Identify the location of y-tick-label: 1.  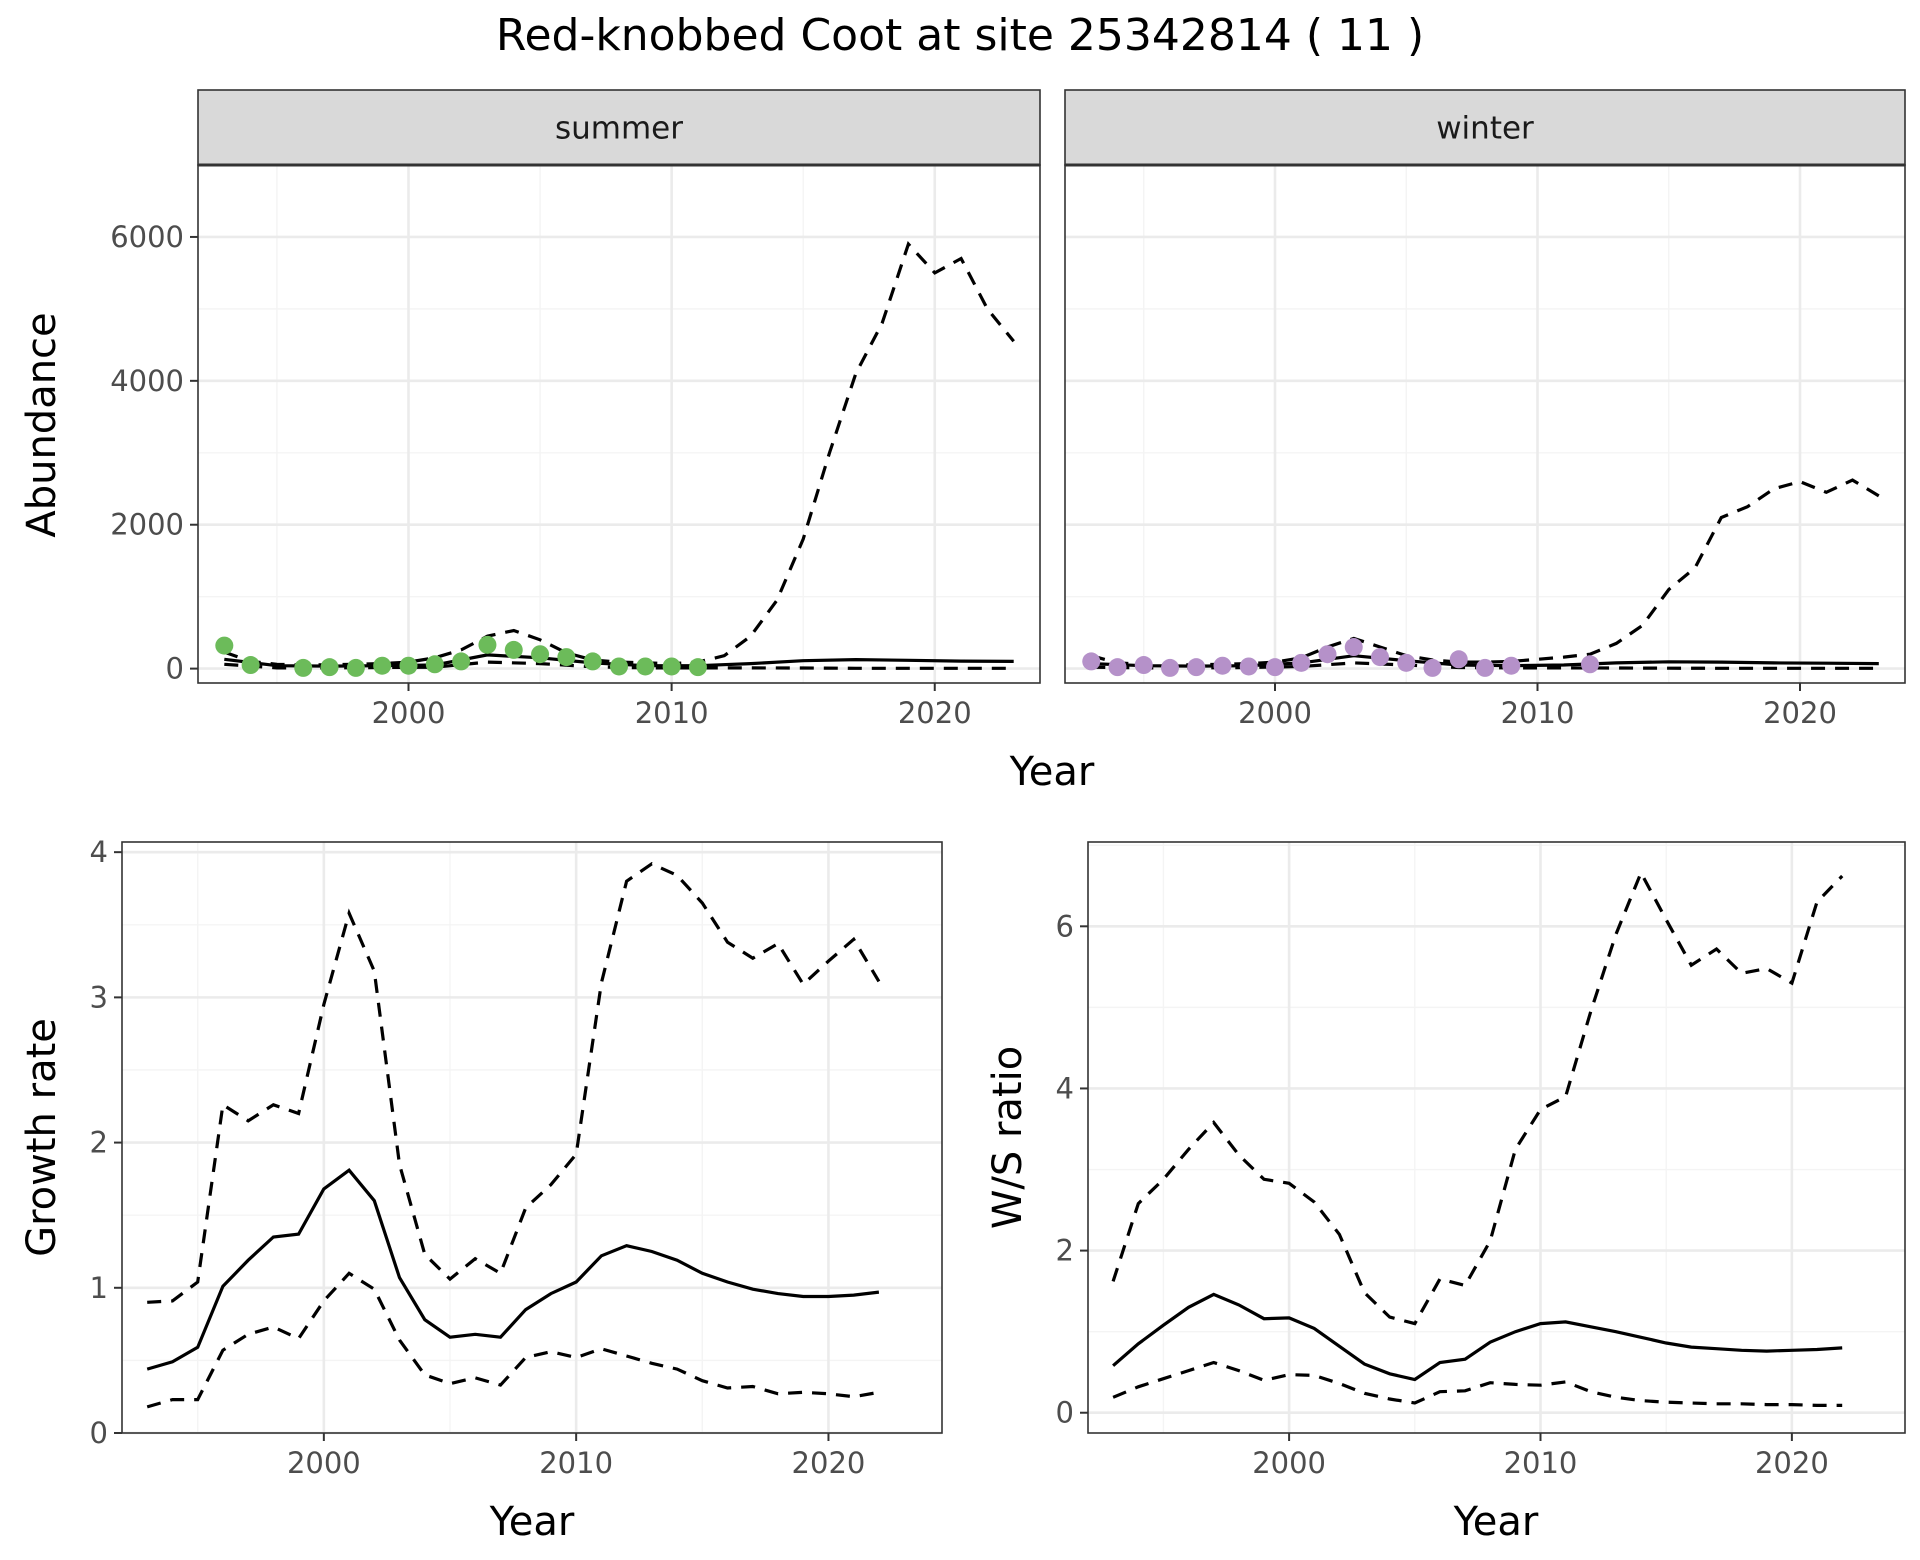
(99, 1288).